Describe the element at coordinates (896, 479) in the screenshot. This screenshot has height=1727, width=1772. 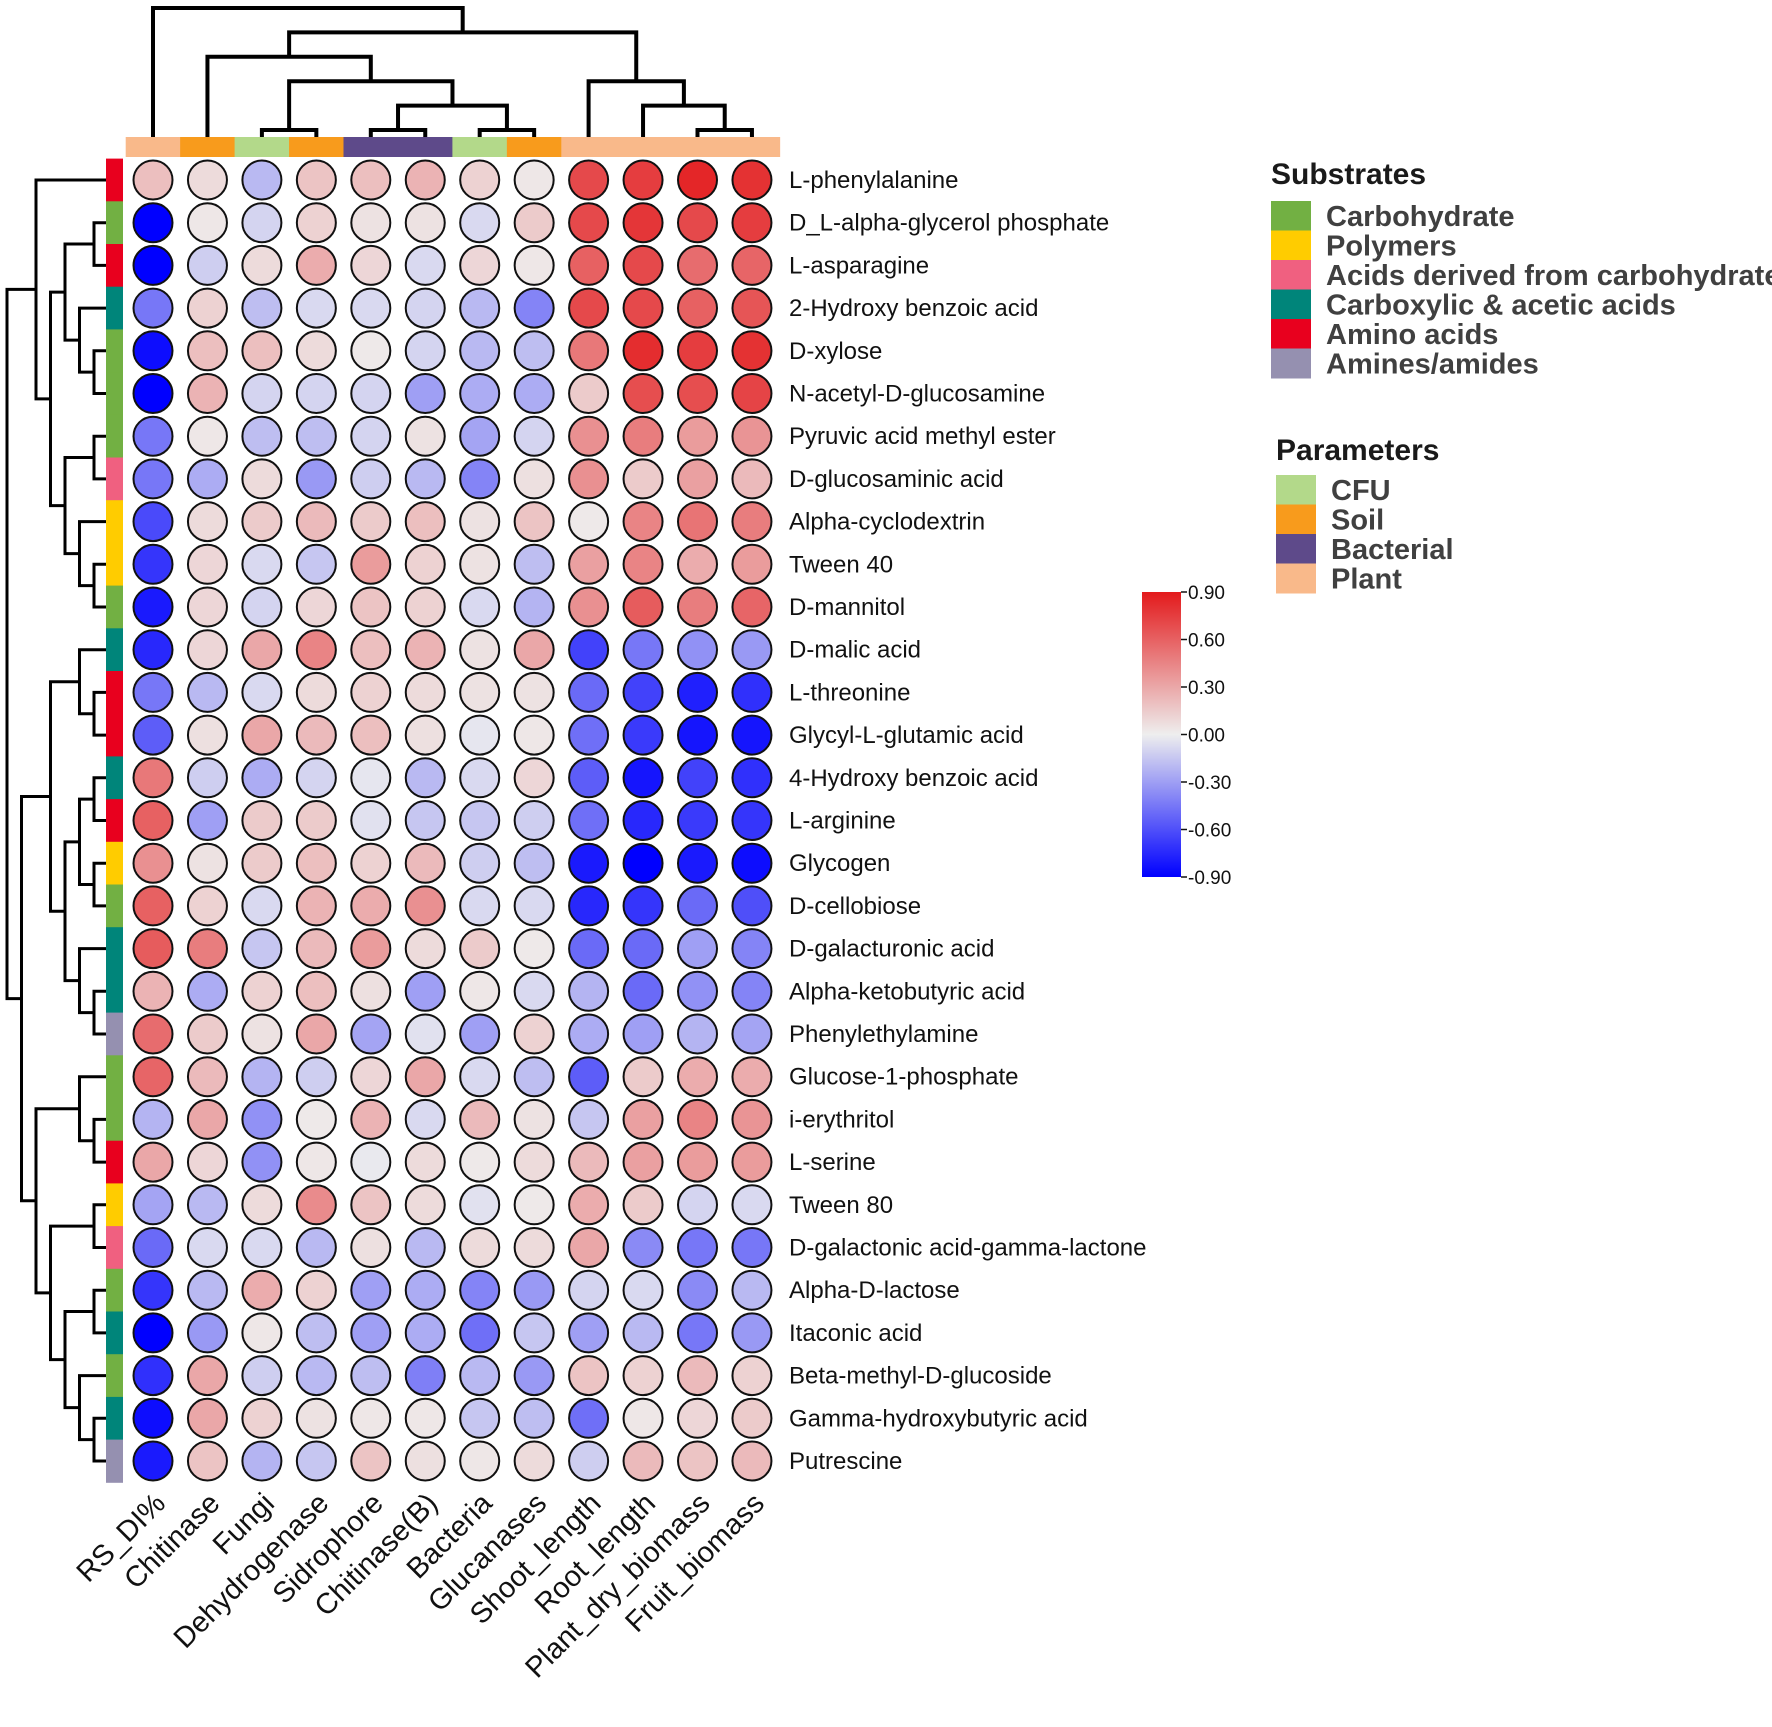
I see `row-label: D-glucosaminic acid` at that location.